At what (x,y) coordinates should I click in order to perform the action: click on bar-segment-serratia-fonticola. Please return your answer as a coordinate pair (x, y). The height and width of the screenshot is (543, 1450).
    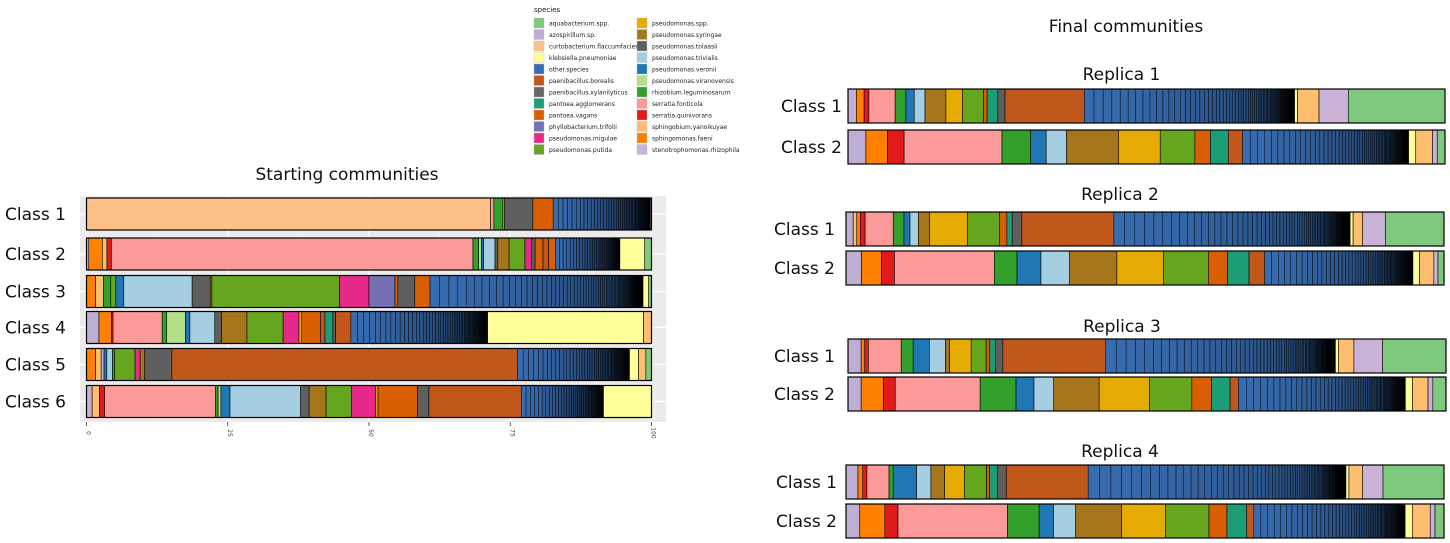
    Looking at the image, I should click on (944, 268).